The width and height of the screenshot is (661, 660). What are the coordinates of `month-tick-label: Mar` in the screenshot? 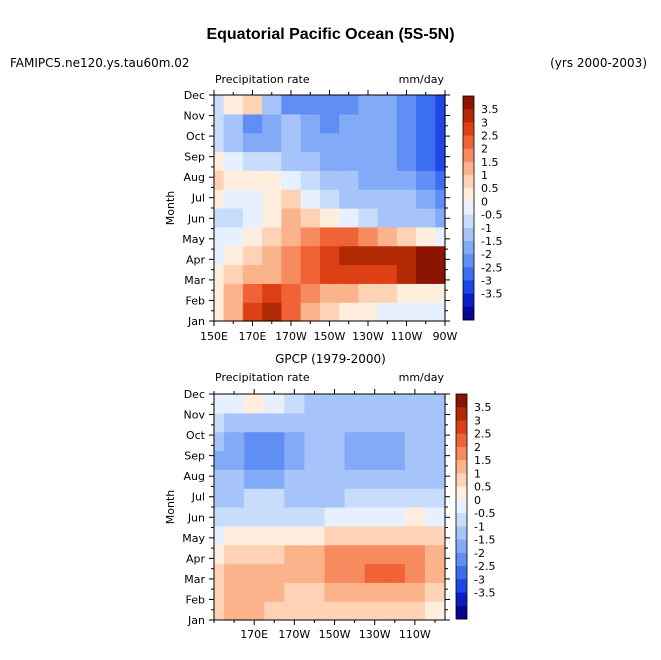 It's located at (194, 579).